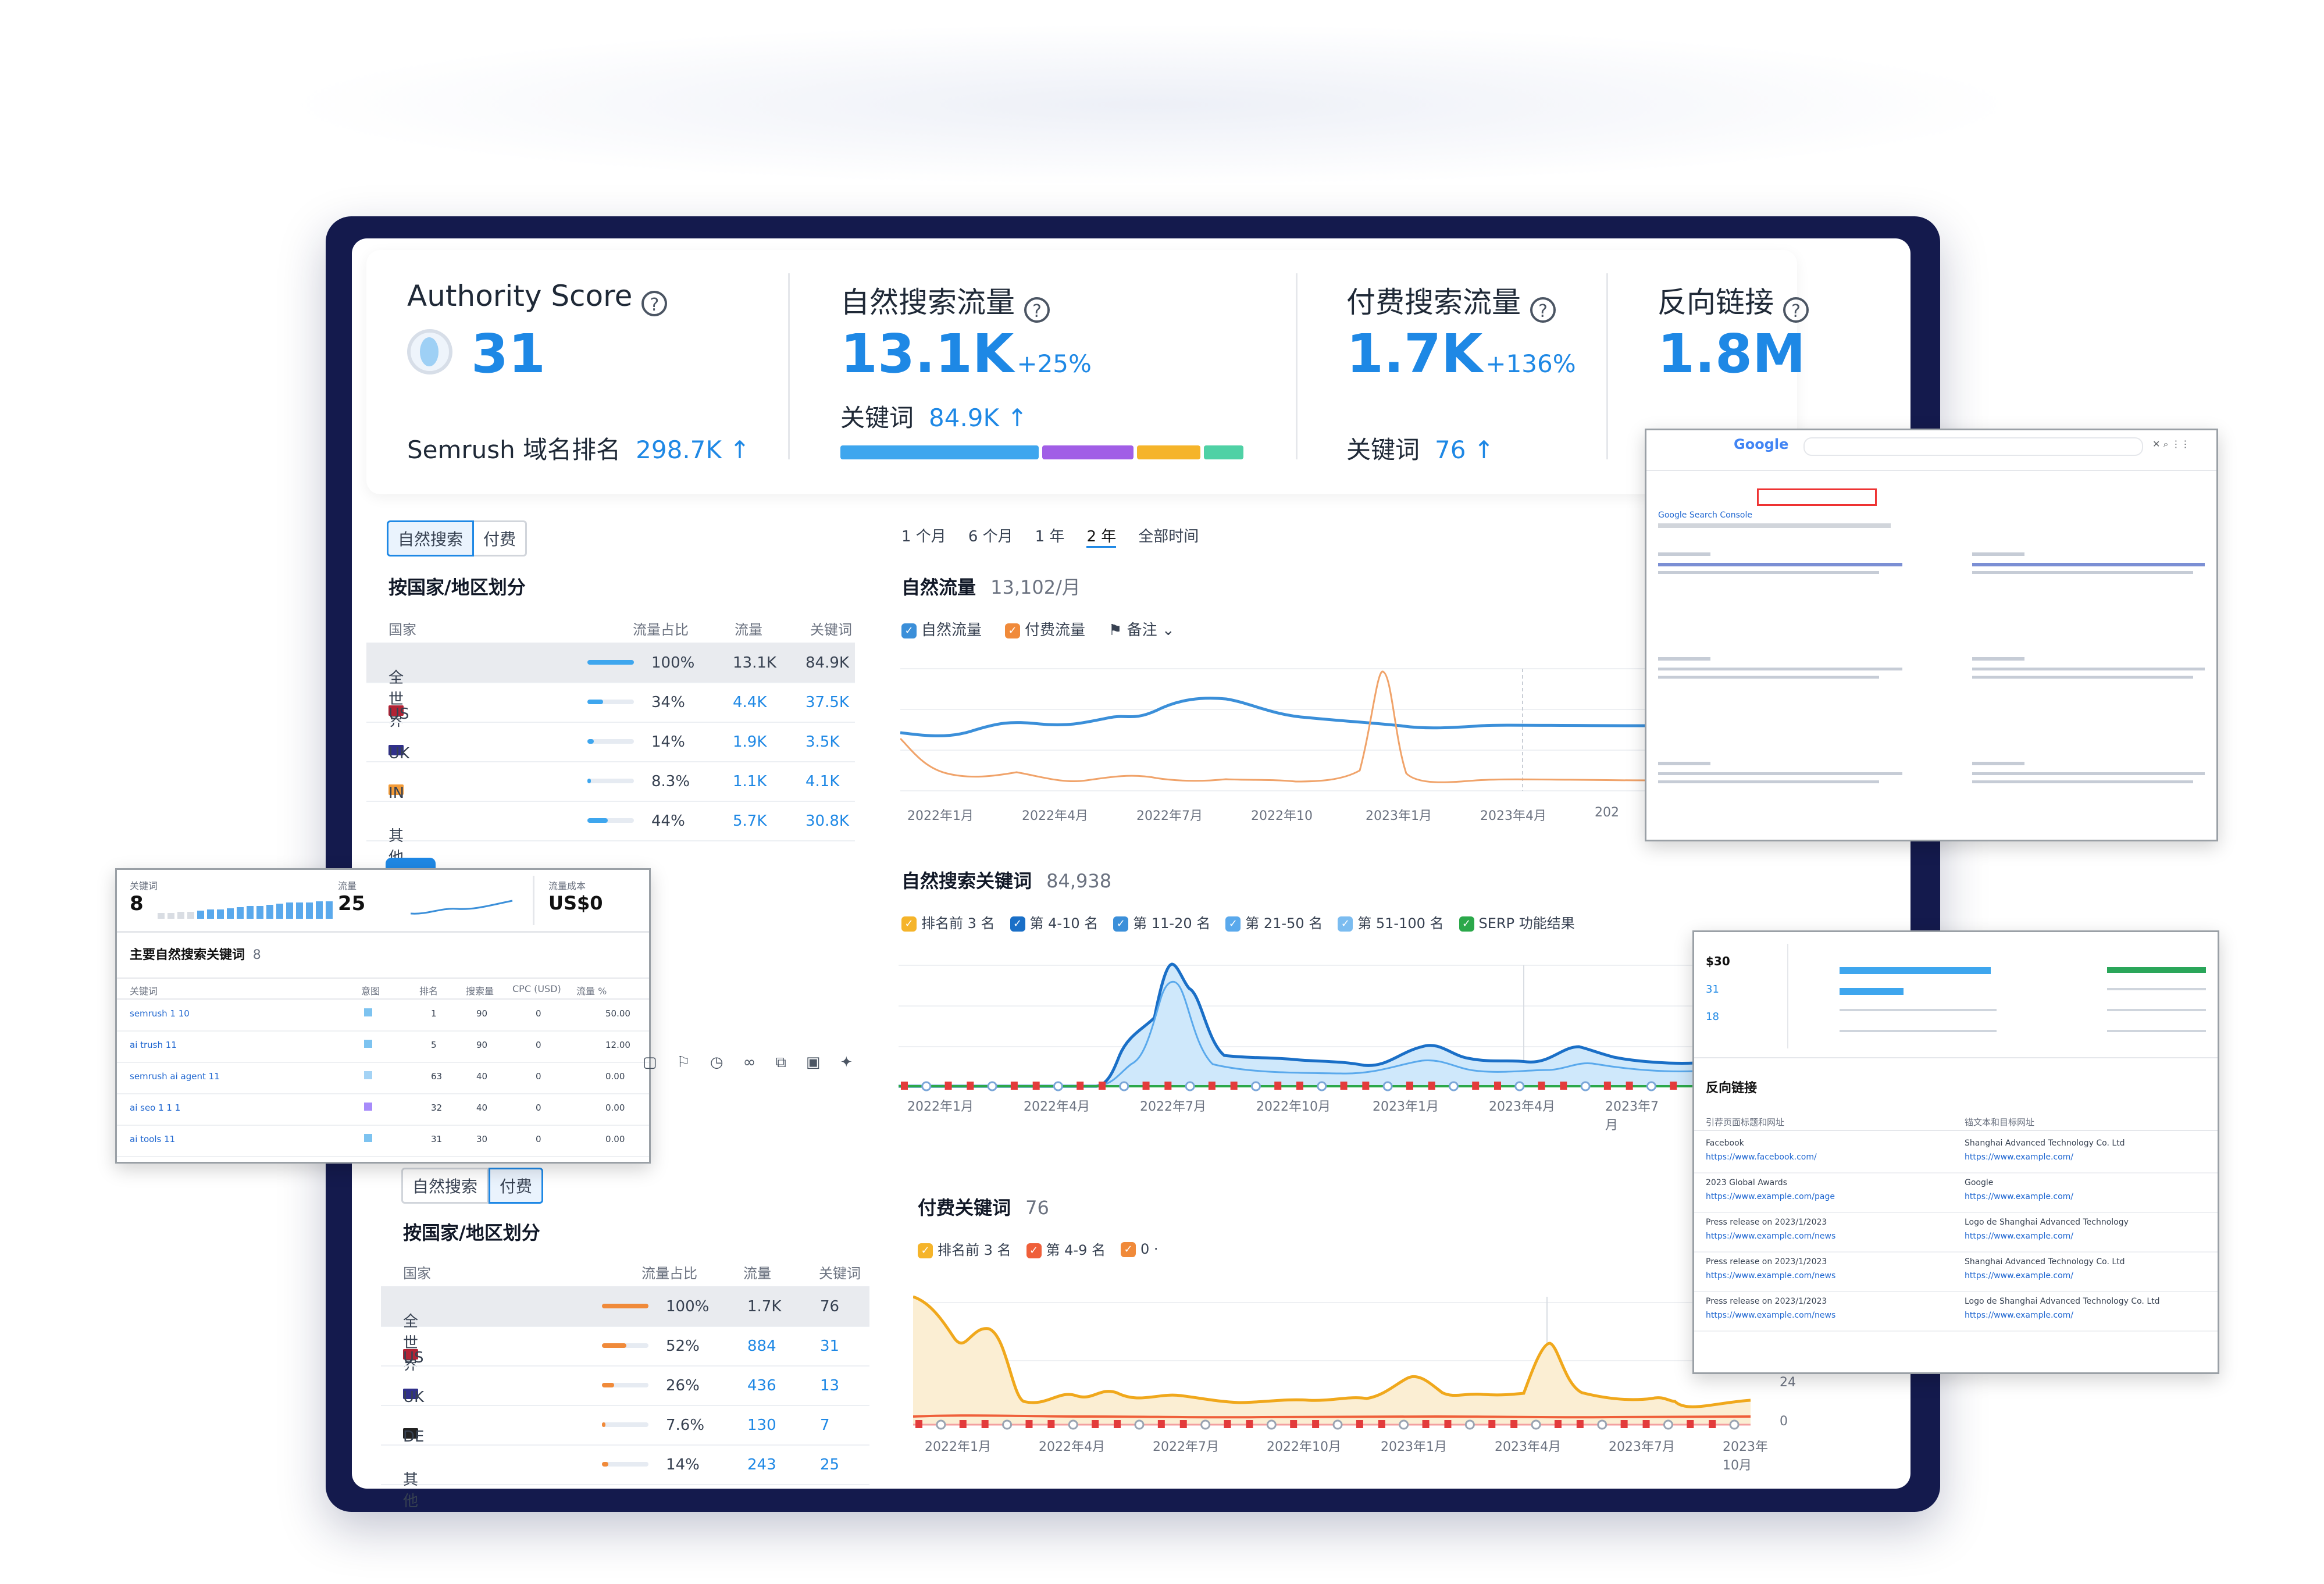  Describe the element at coordinates (383, 1109) in the screenshot. I see `table-row: ai seo 1 1 1 32 40 0 0.00` at that location.